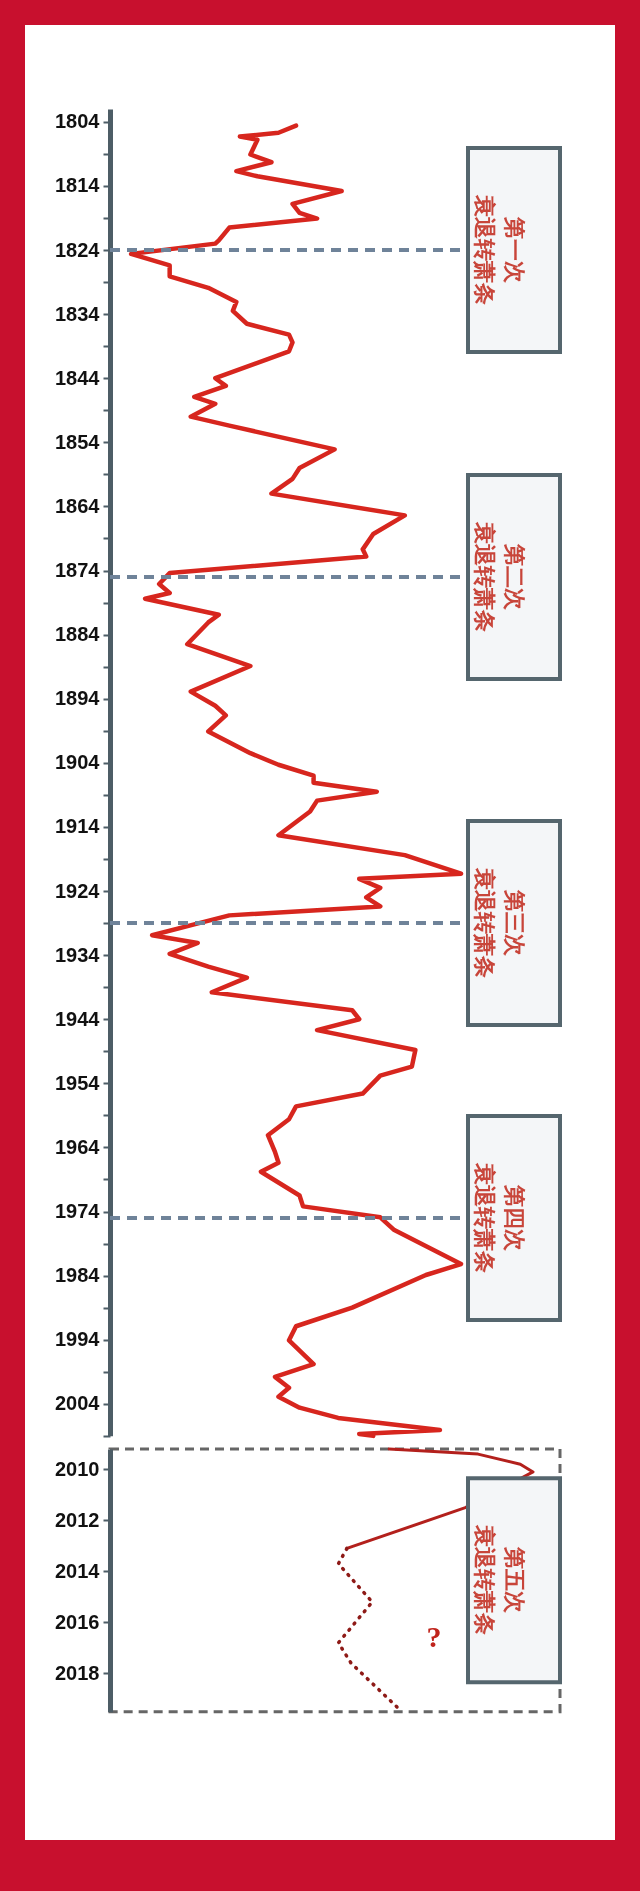 The width and height of the screenshot is (640, 1891). I want to click on y-tick-label: 2004, so click(78, 1403).